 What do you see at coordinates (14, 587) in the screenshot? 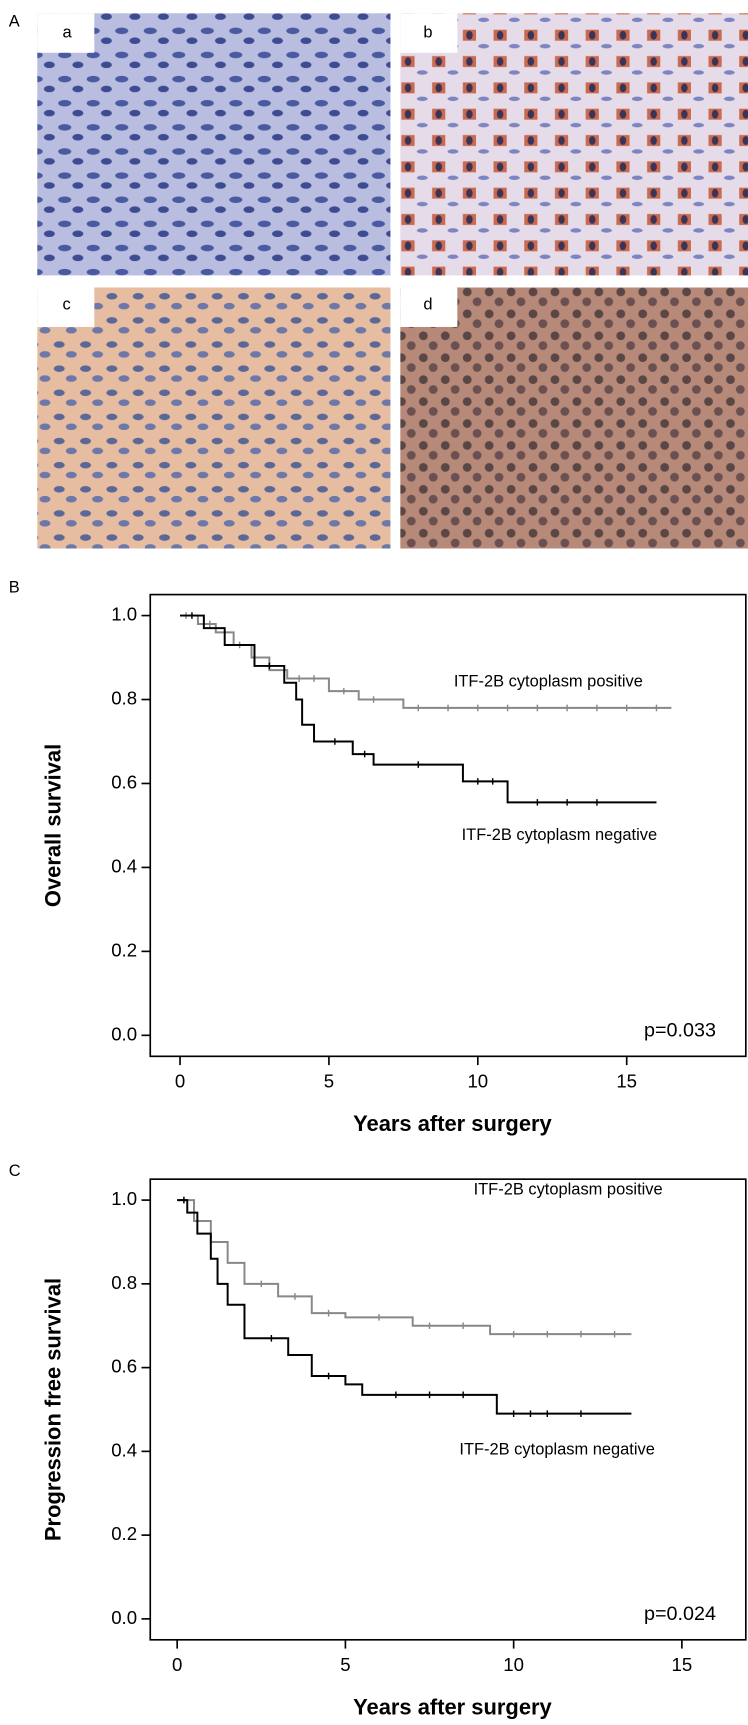
I see `panel-label: B` at bounding box center [14, 587].